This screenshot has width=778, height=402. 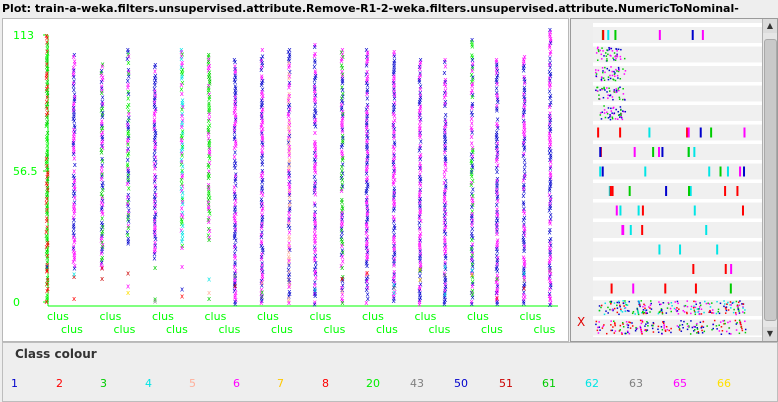 What do you see at coordinates (325, 383) in the screenshot?
I see `legend-item: 8` at bounding box center [325, 383].